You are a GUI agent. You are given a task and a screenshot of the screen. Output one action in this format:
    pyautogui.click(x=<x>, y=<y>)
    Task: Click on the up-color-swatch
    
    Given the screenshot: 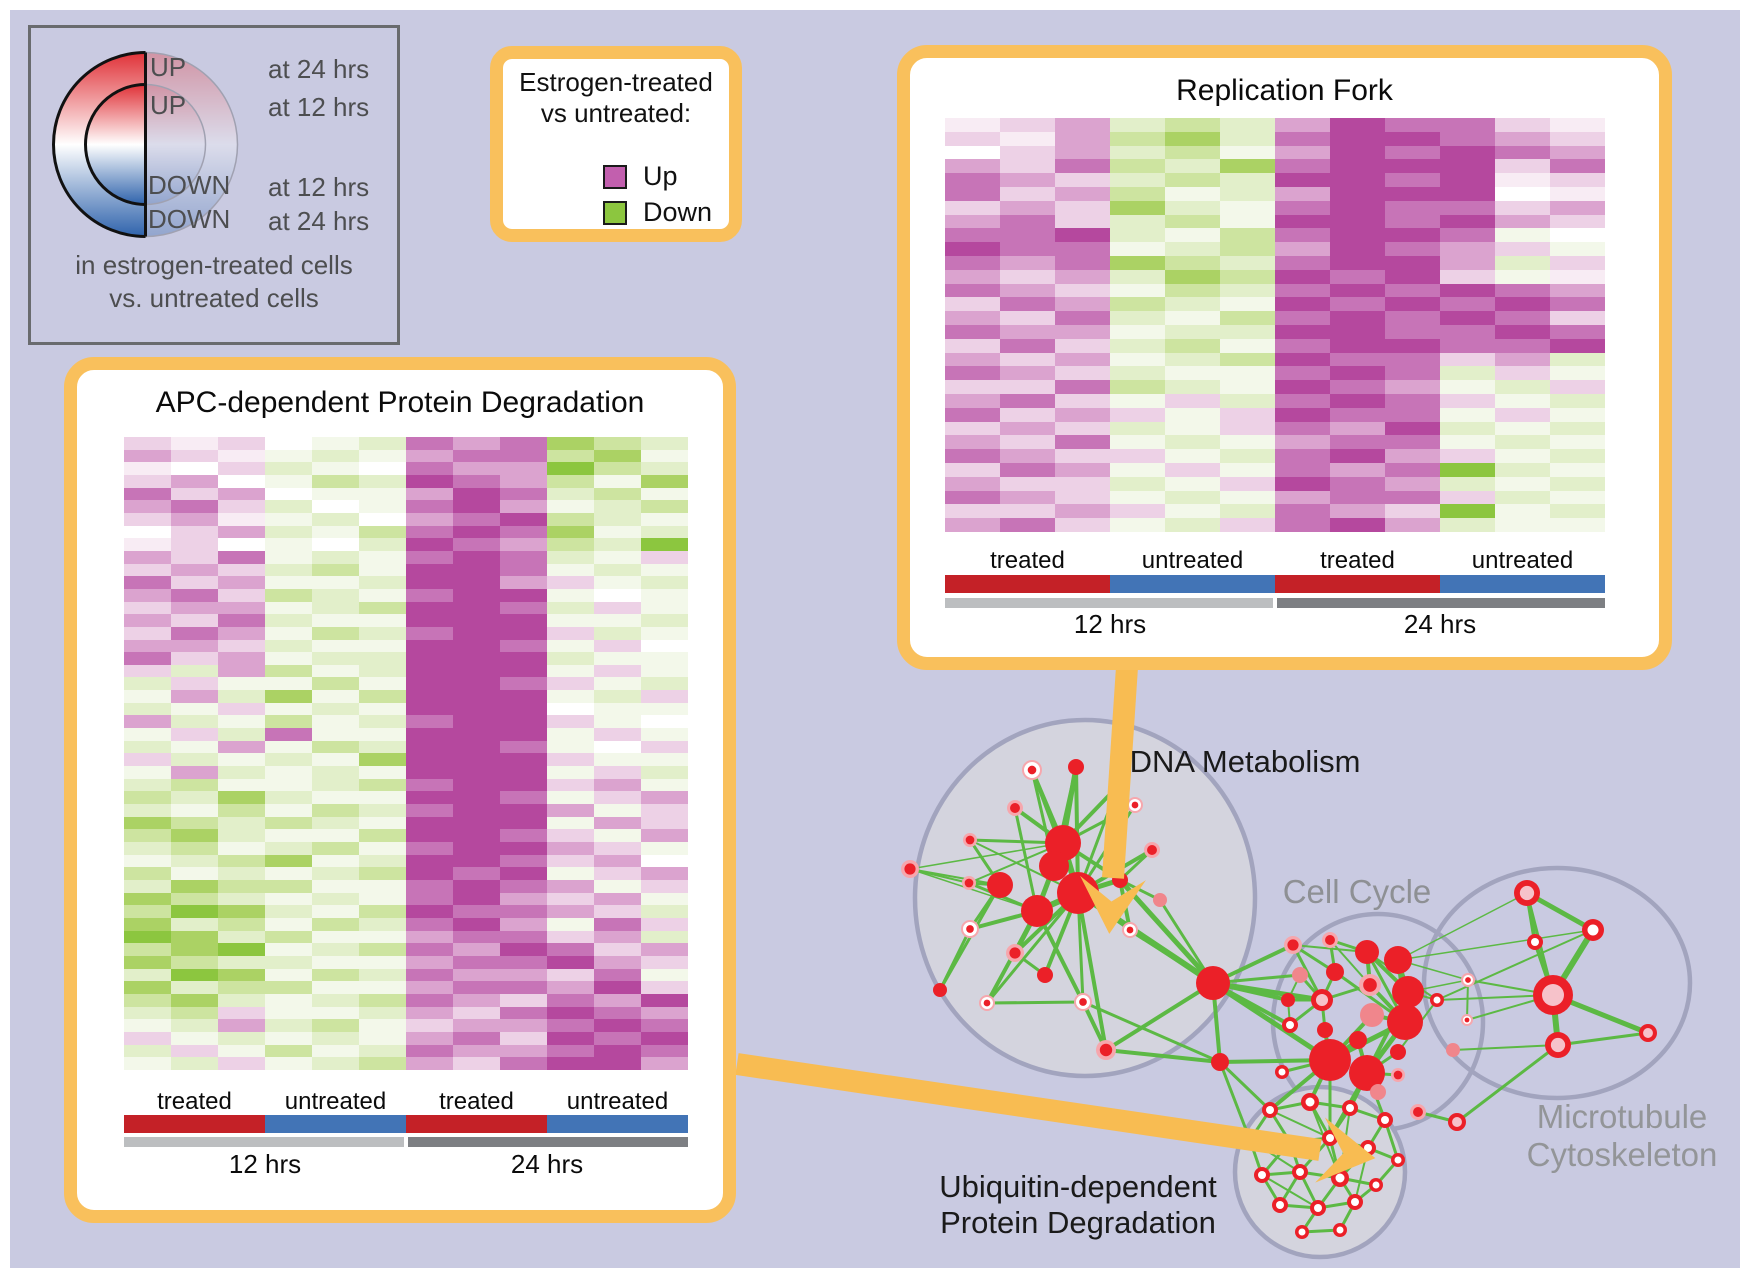 What is the action you would take?
    pyautogui.click(x=615, y=176)
    